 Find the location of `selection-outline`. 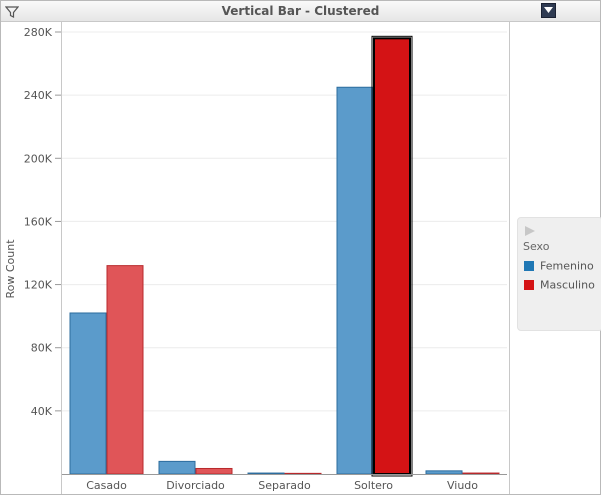

selection-outline is located at coordinates (392, 256).